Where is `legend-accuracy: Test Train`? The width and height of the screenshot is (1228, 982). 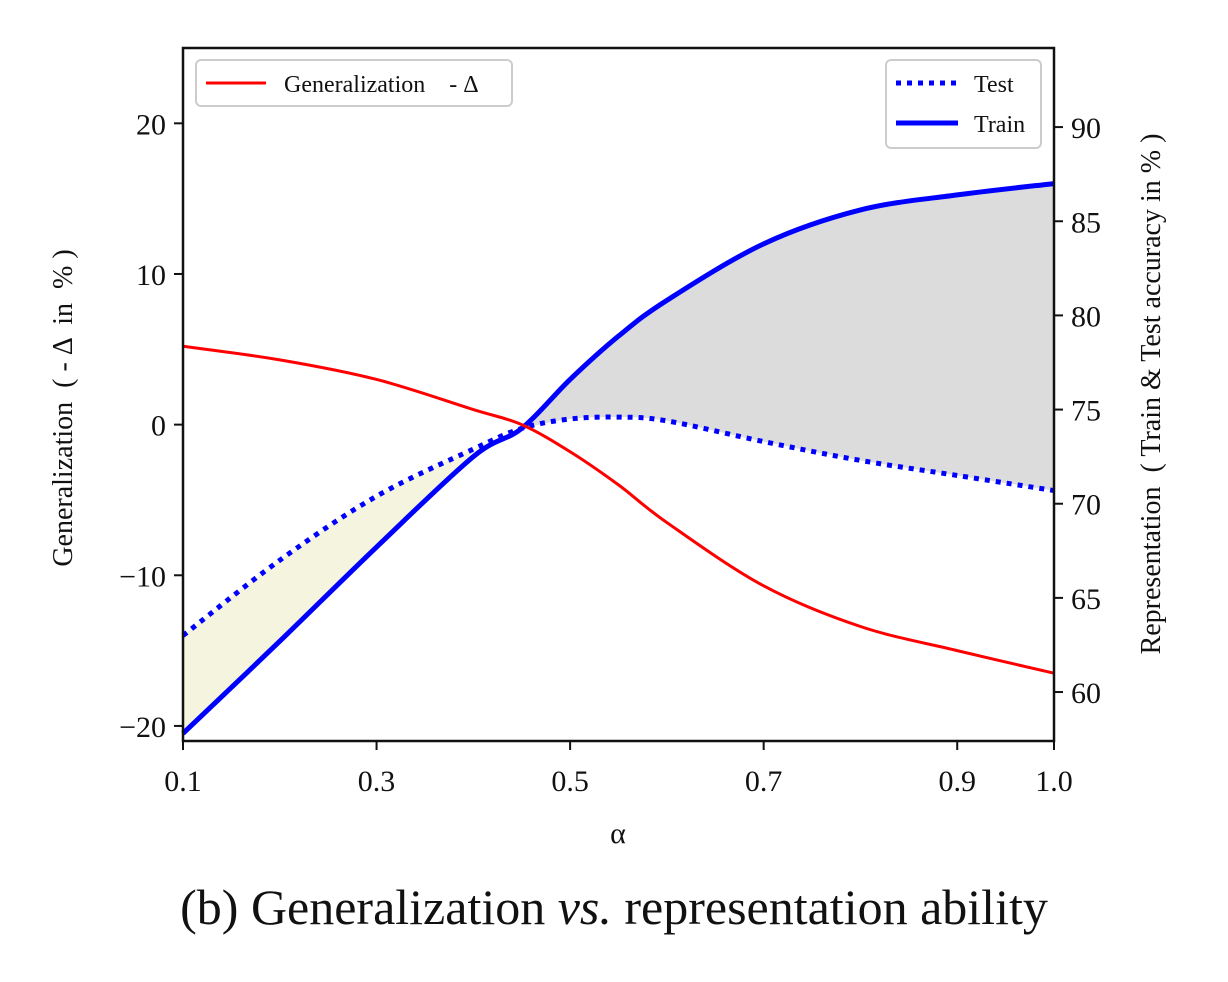 legend-accuracy: Test Train is located at coordinates (963, 104).